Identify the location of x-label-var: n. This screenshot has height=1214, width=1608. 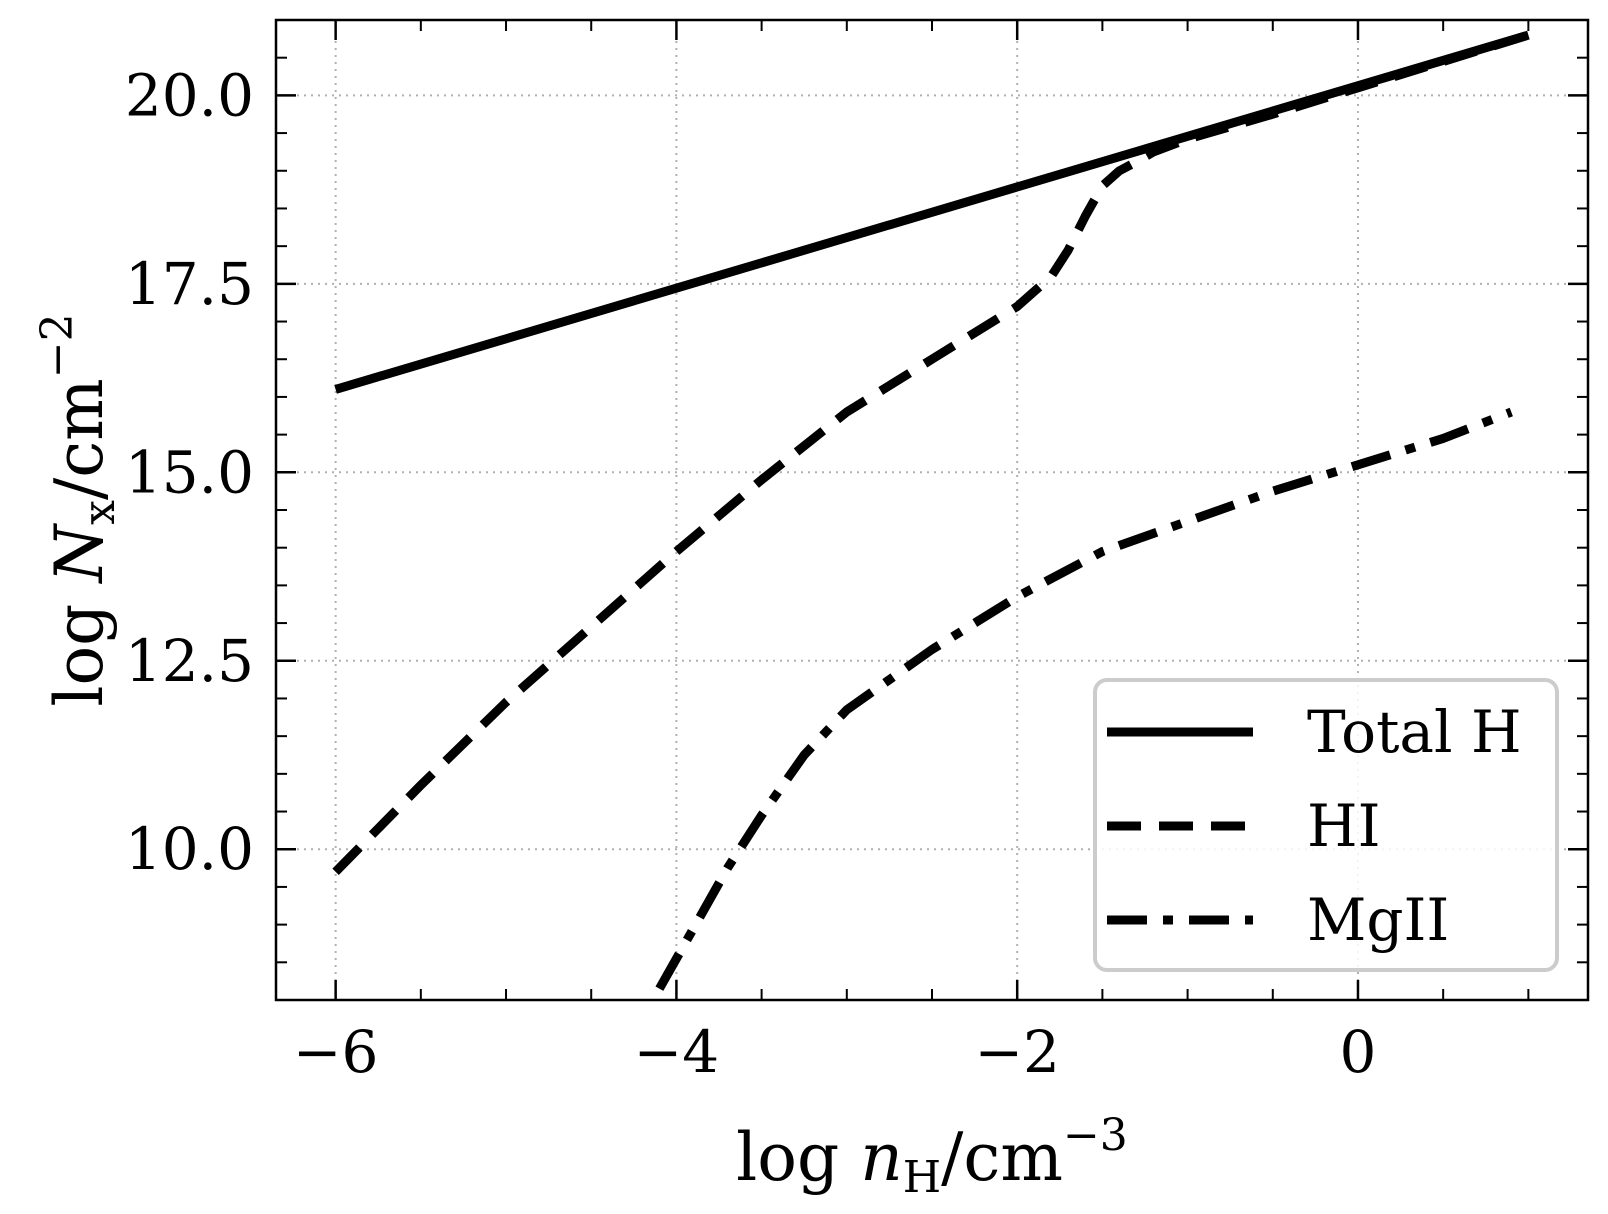
(881, 1157).